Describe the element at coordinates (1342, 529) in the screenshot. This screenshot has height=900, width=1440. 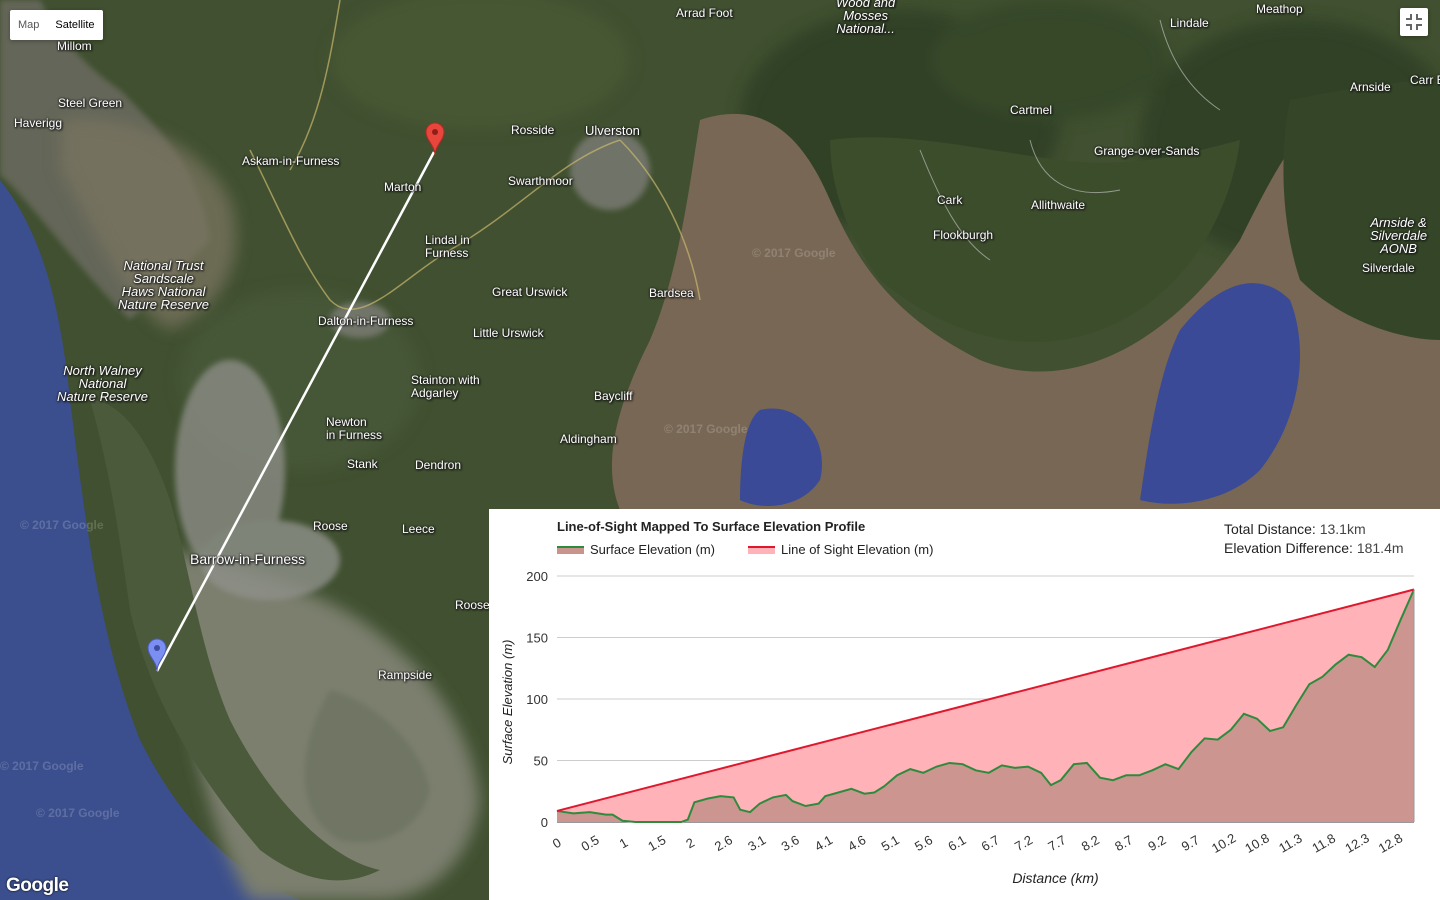
I see `stat-value: 13.1km` at that location.